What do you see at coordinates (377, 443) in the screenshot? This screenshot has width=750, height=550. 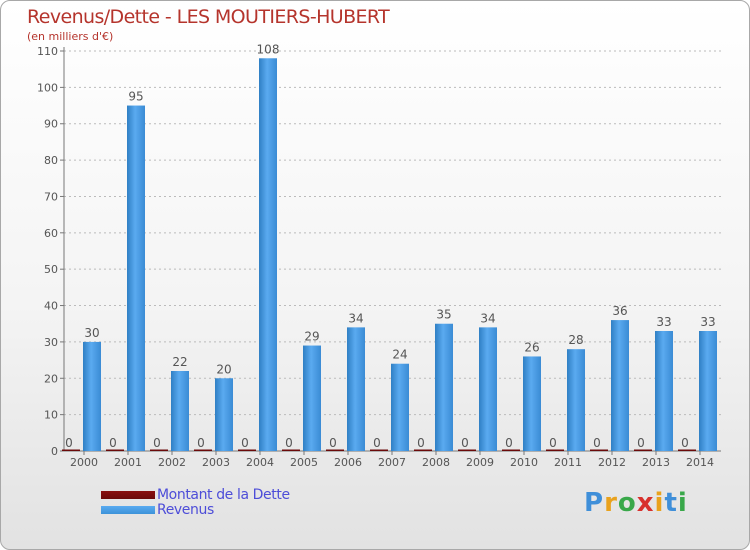 I see `data-label-dette-2007: 0` at bounding box center [377, 443].